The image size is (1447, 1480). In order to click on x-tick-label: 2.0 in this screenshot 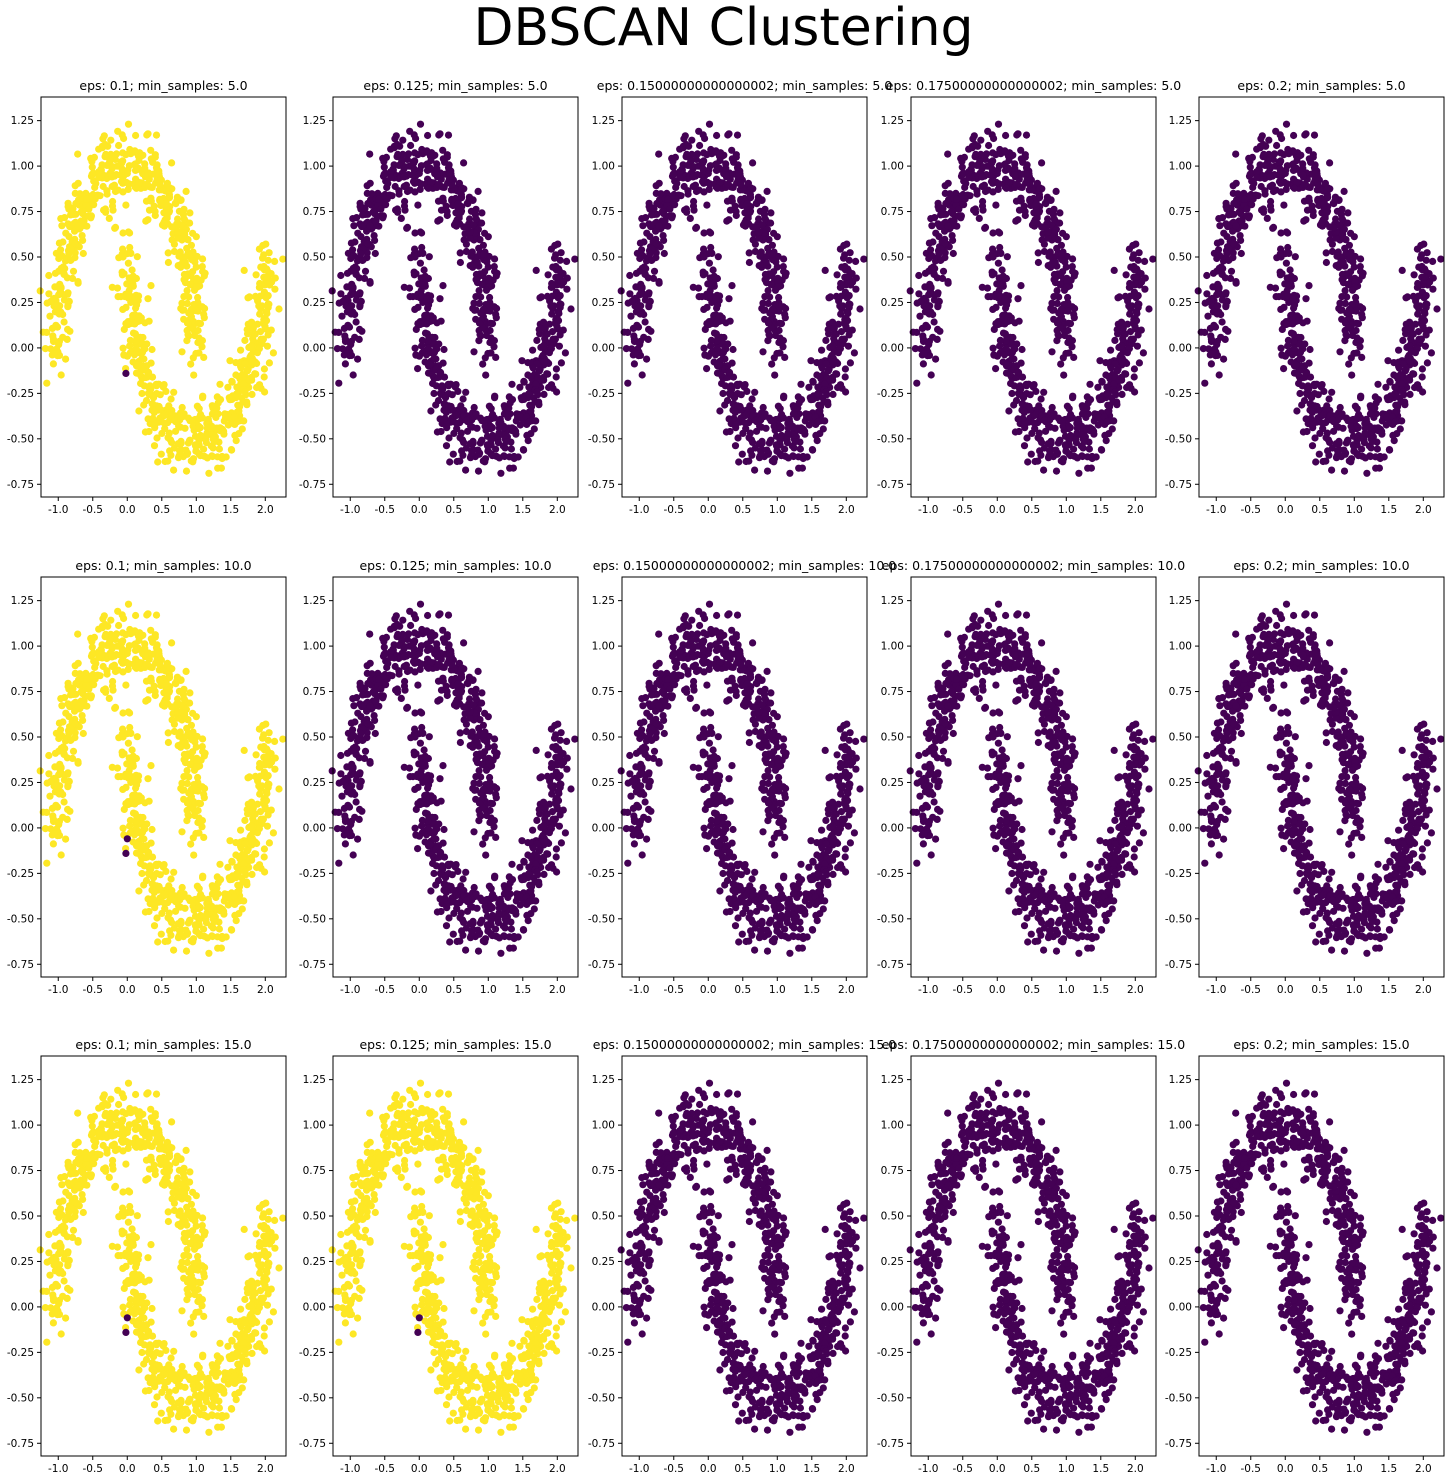, I will do `click(557, 510)`.